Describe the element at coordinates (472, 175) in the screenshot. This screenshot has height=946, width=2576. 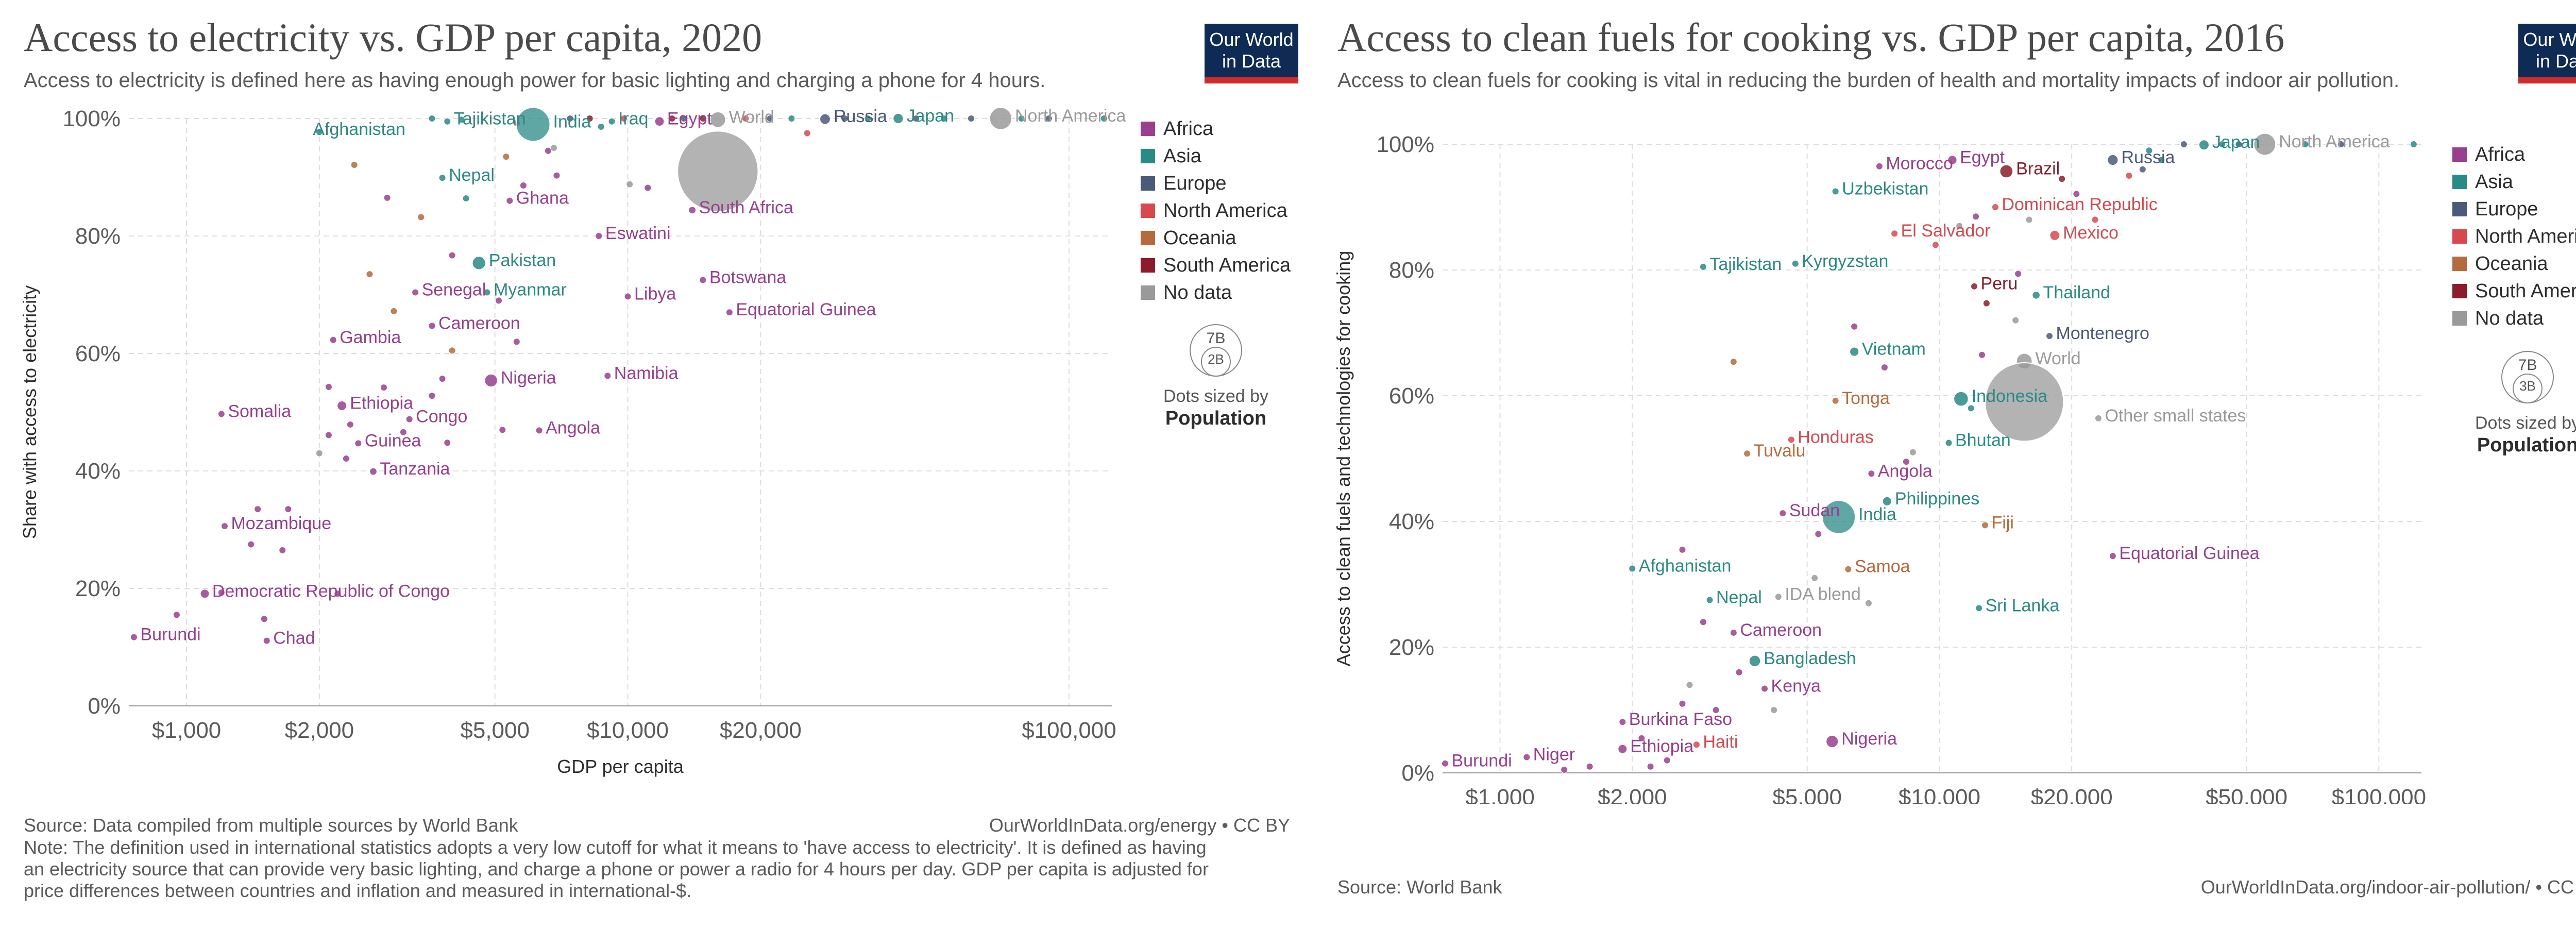
I see `point-label-nepal: Nepal` at that location.